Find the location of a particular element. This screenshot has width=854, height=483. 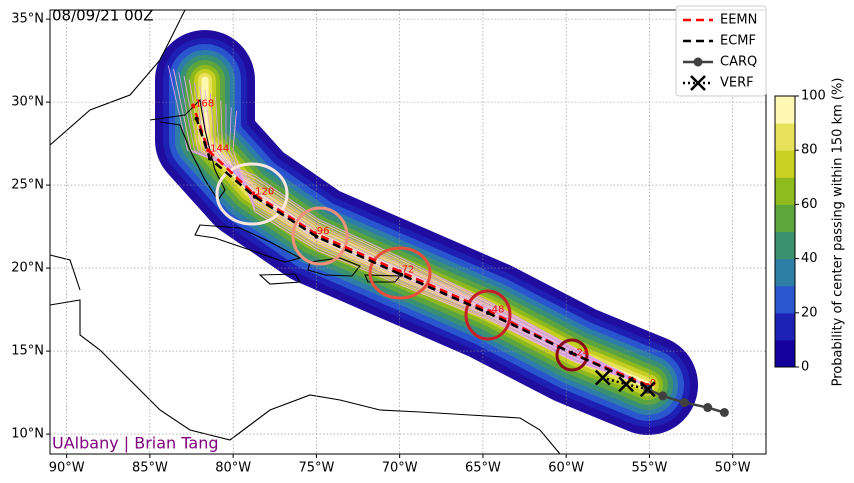

ellipse-72h is located at coordinates (400, 273).